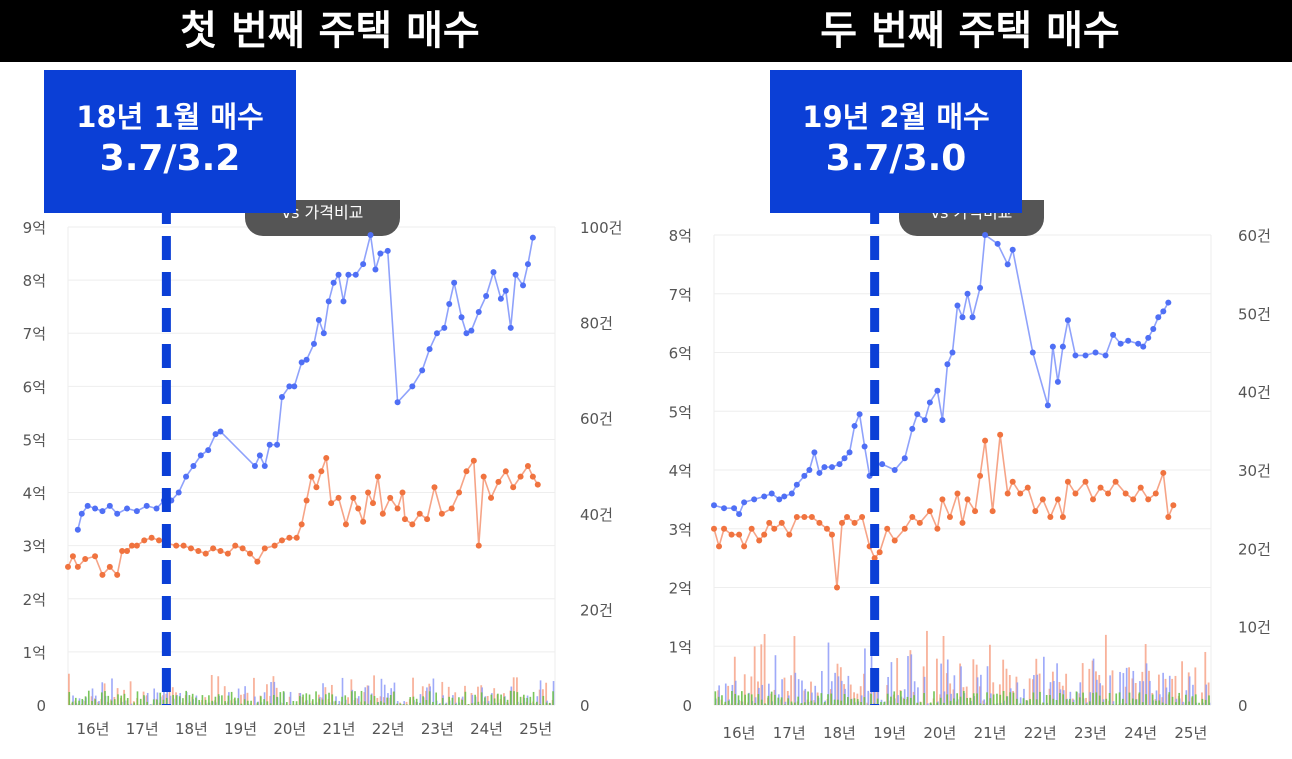 The width and height of the screenshot is (1292, 759). I want to click on c1-x-tick-label: 21년, so click(990, 733).